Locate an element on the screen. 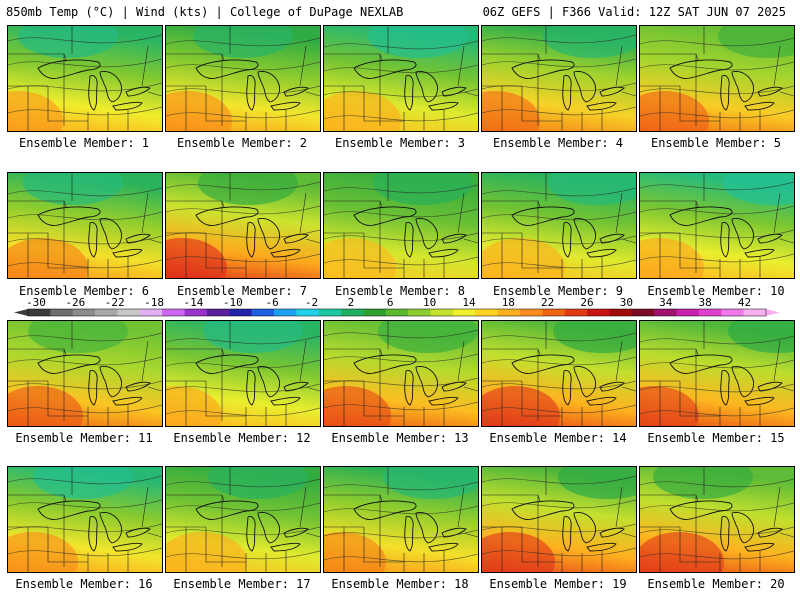 This screenshot has width=800, height=600. colorbar-tick-label: 10 is located at coordinates (429, 302).